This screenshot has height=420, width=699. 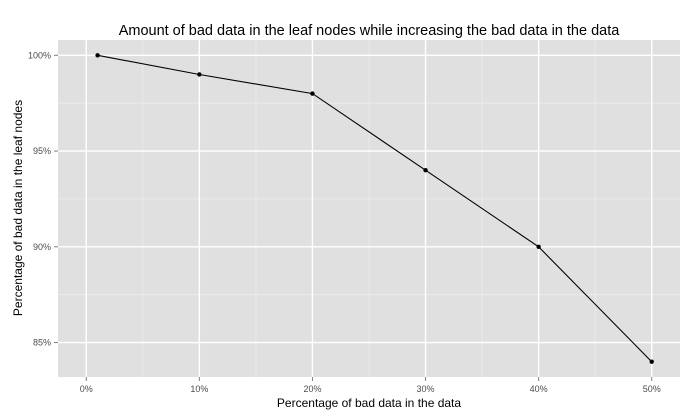 I want to click on y-tick-label: 90%, so click(x=42, y=247).